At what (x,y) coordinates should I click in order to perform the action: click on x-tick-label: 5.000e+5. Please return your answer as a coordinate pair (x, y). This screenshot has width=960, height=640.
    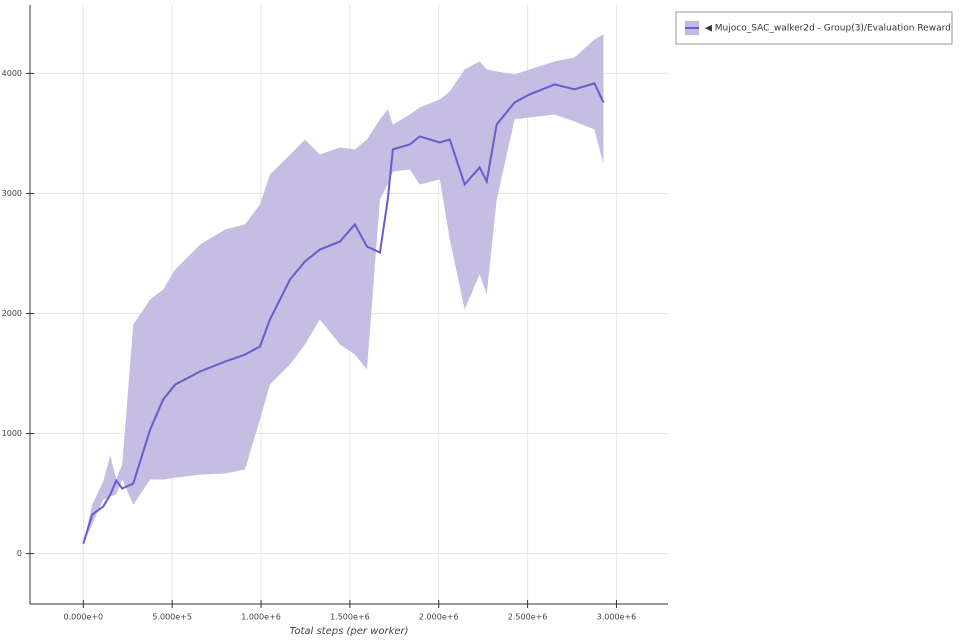
    Looking at the image, I should click on (172, 617).